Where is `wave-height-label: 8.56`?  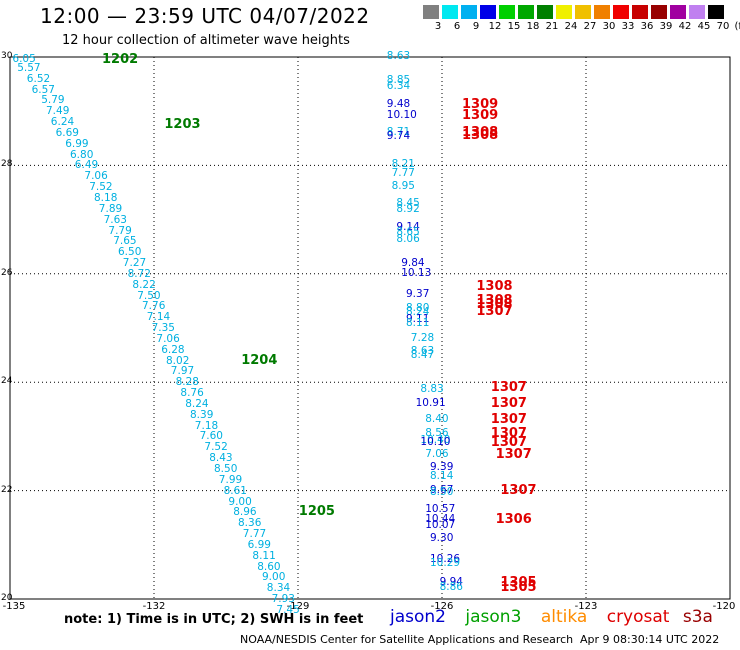
wave-height-label: 8.56 is located at coordinates (437, 432).